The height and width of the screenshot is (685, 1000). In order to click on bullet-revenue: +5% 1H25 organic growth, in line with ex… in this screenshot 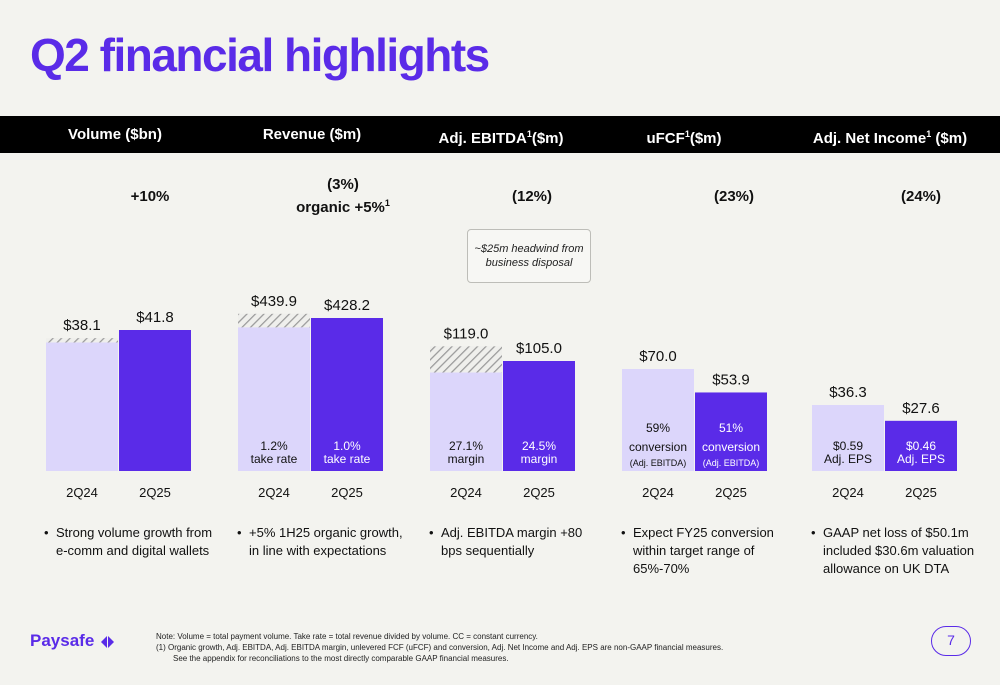, I will do `click(322, 542)`.